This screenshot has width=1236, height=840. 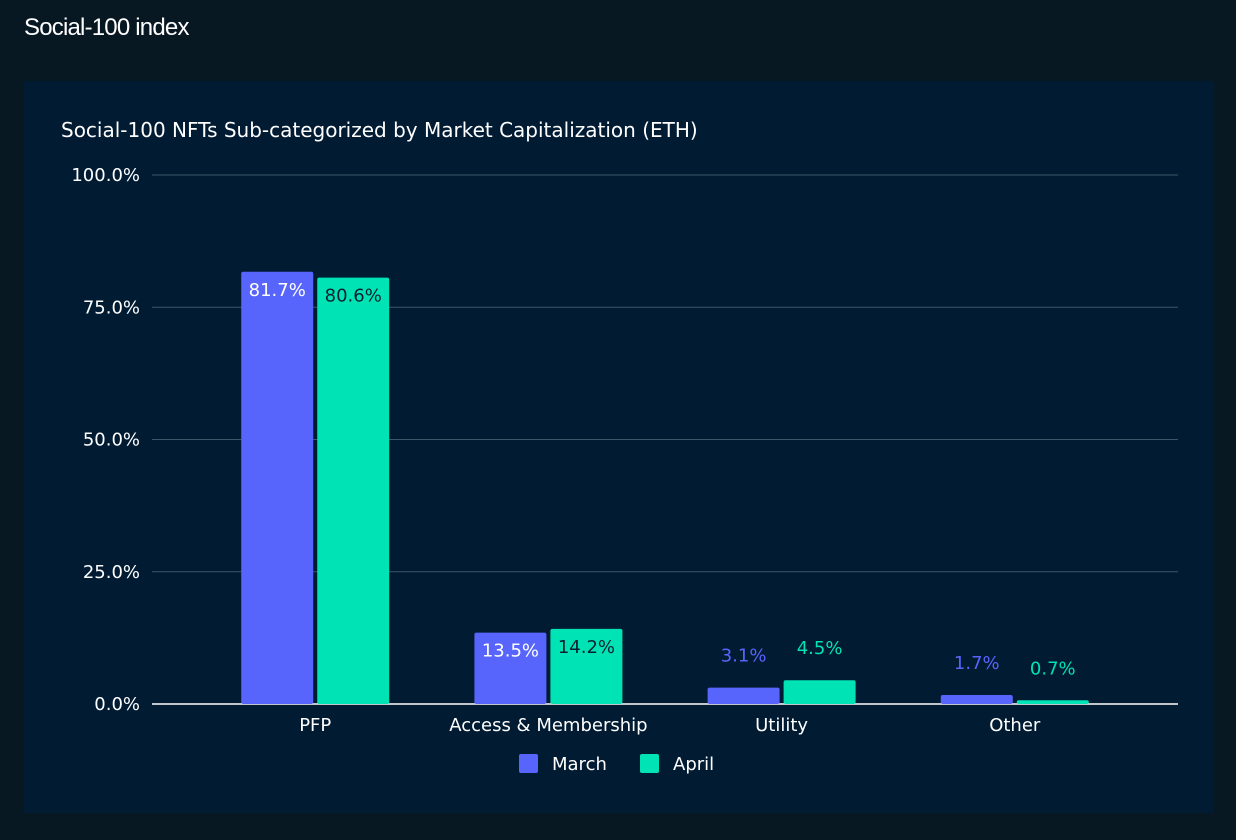 I want to click on data-label-april: 80.6%, so click(x=353, y=296).